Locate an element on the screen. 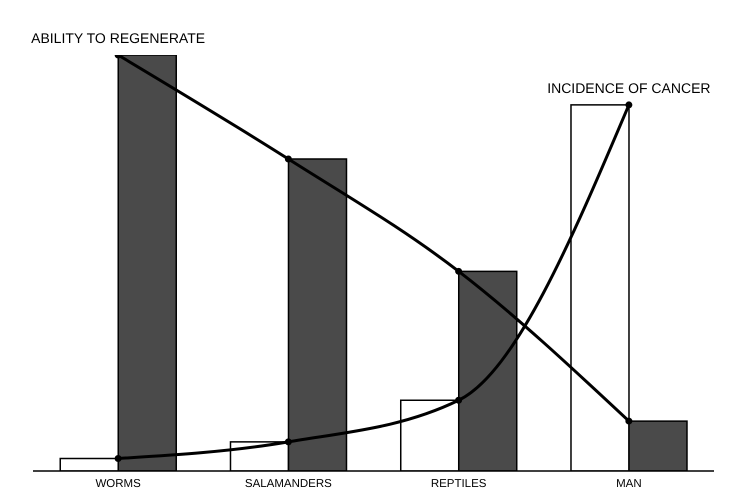  series-label: INCIDENCE OF CANCER is located at coordinates (629, 88).